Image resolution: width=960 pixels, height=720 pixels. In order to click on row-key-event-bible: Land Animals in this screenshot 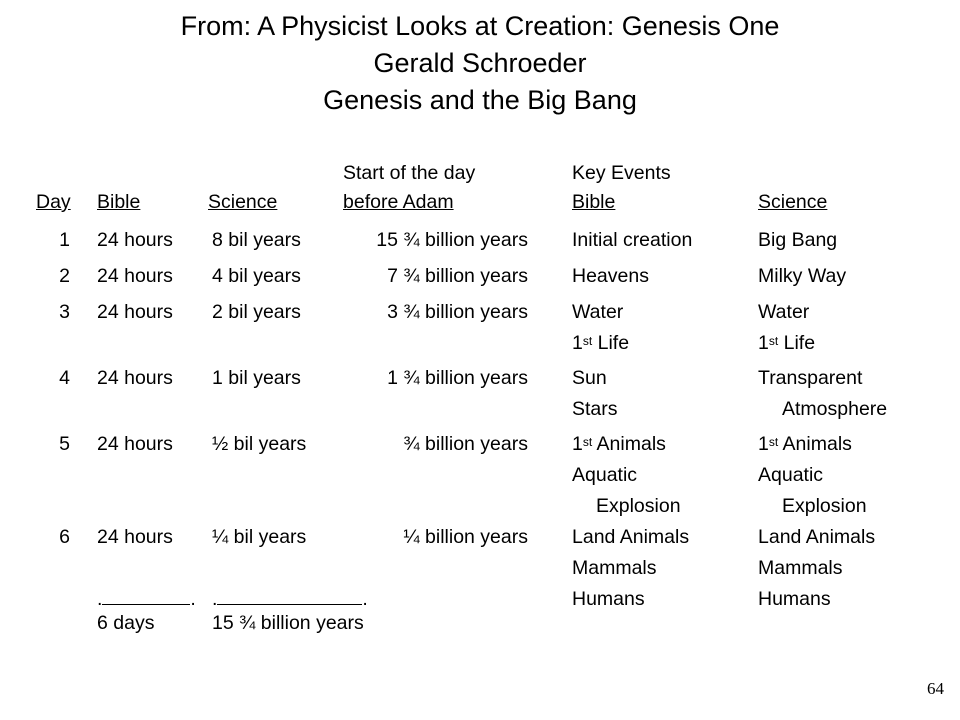, I will do `click(631, 537)`.